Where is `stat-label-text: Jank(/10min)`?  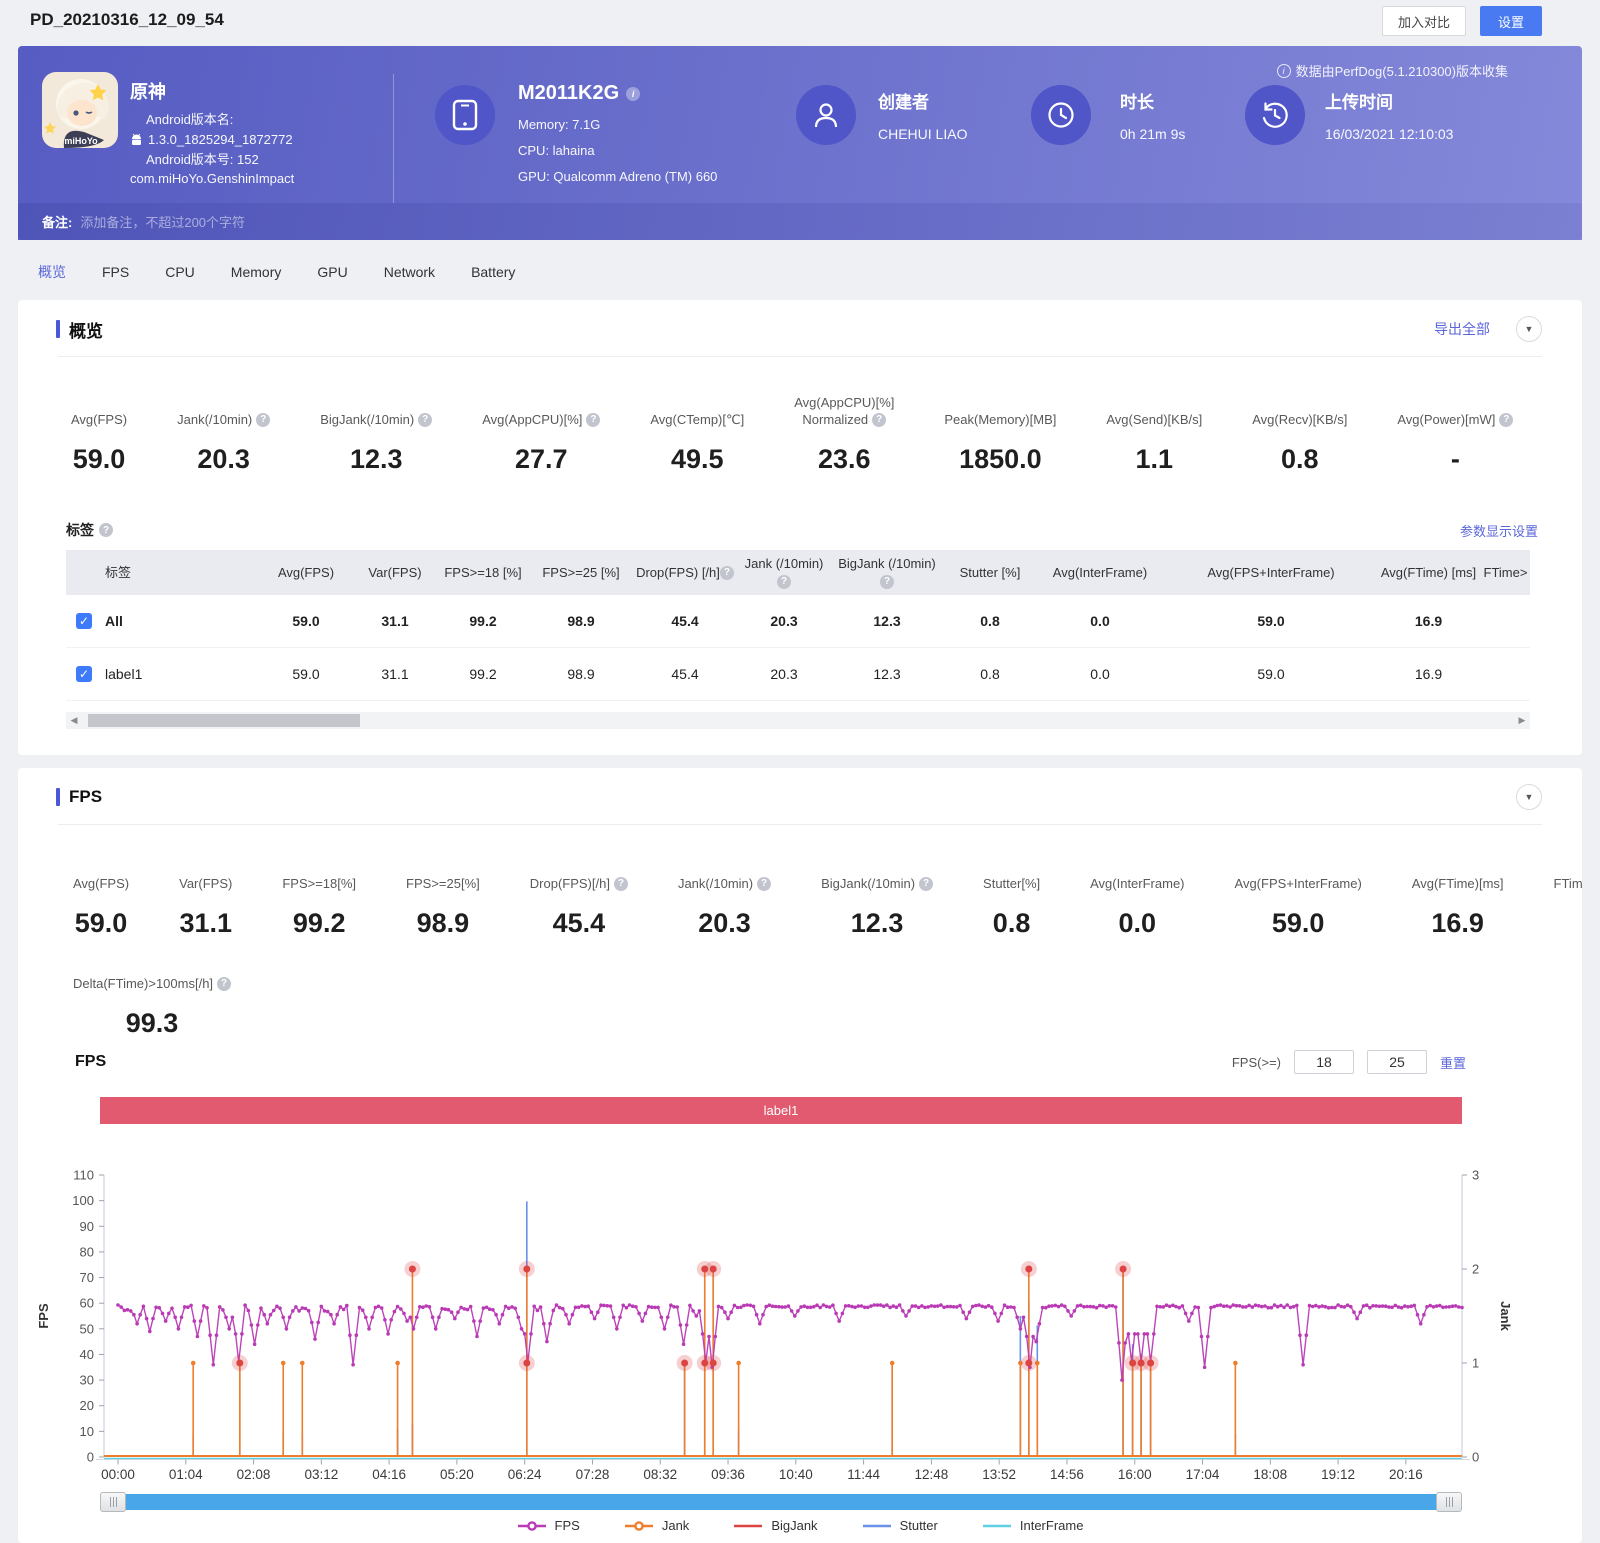
stat-label-text: Jank(/10min) is located at coordinates (215, 419).